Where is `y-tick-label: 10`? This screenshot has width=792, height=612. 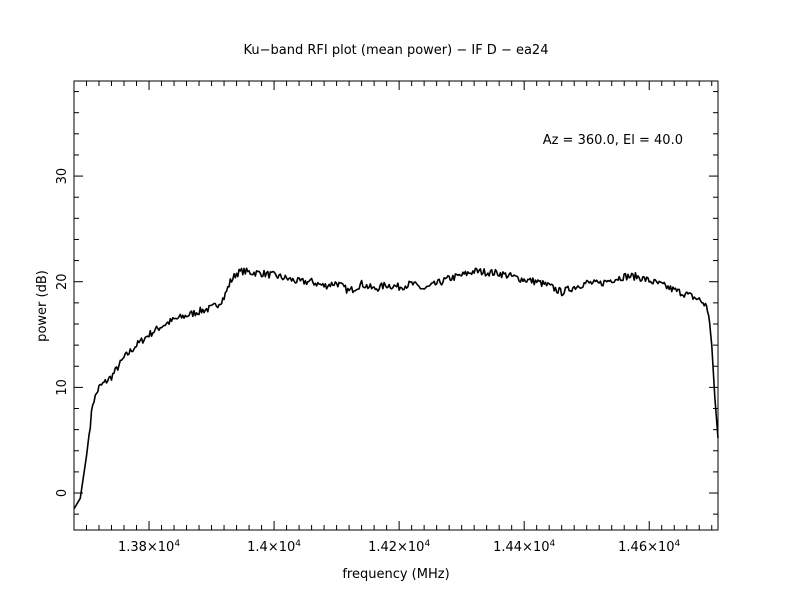
y-tick-label: 10 is located at coordinates (62, 387).